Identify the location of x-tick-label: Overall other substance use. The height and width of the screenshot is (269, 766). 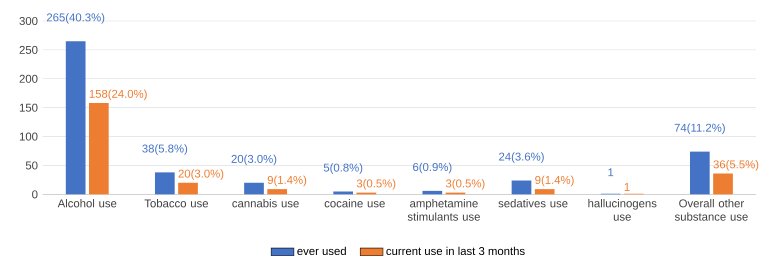
(711, 210).